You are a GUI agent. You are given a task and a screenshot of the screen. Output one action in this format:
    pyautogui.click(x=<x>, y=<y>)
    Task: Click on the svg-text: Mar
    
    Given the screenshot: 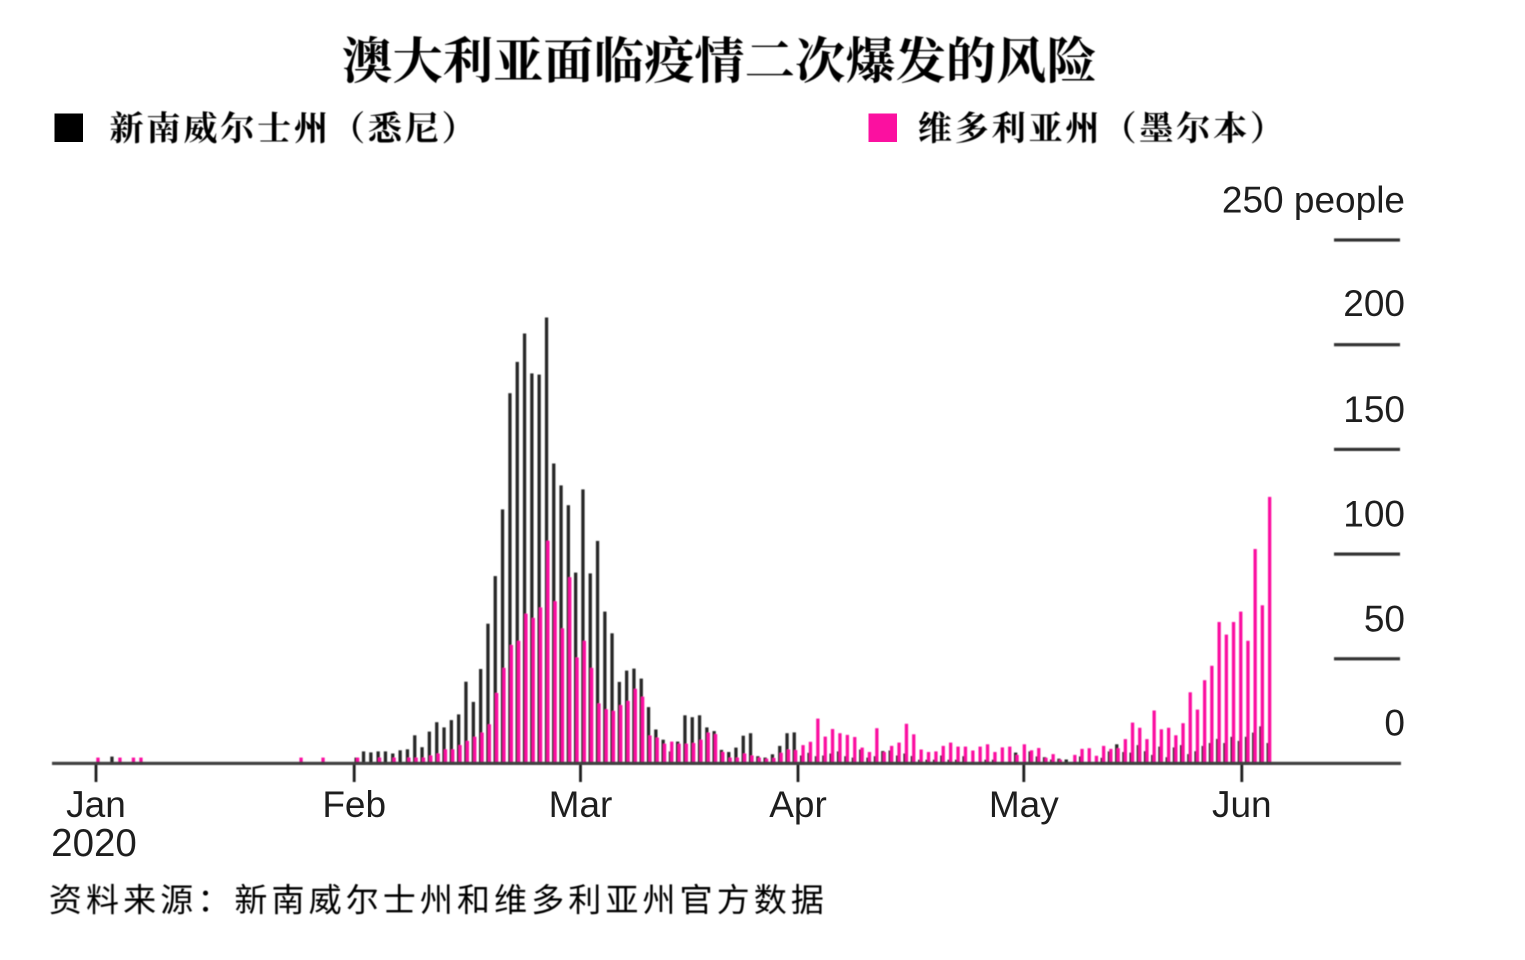 What is the action you would take?
    pyautogui.click(x=581, y=804)
    